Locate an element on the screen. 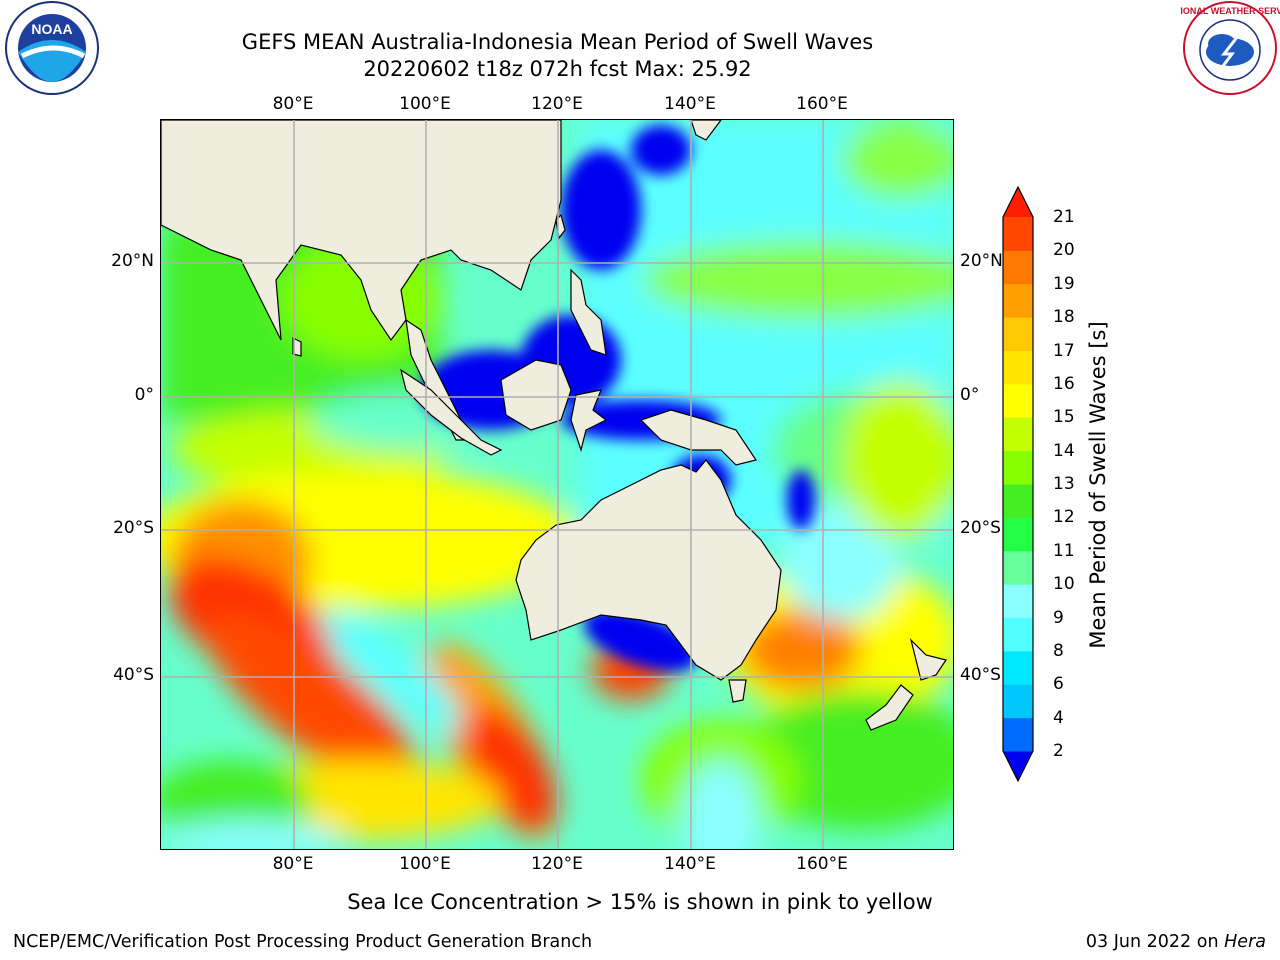 The image size is (1280, 960). colorbar-label: Mean Period of Swell Waves [s] is located at coordinates (1098, 485).